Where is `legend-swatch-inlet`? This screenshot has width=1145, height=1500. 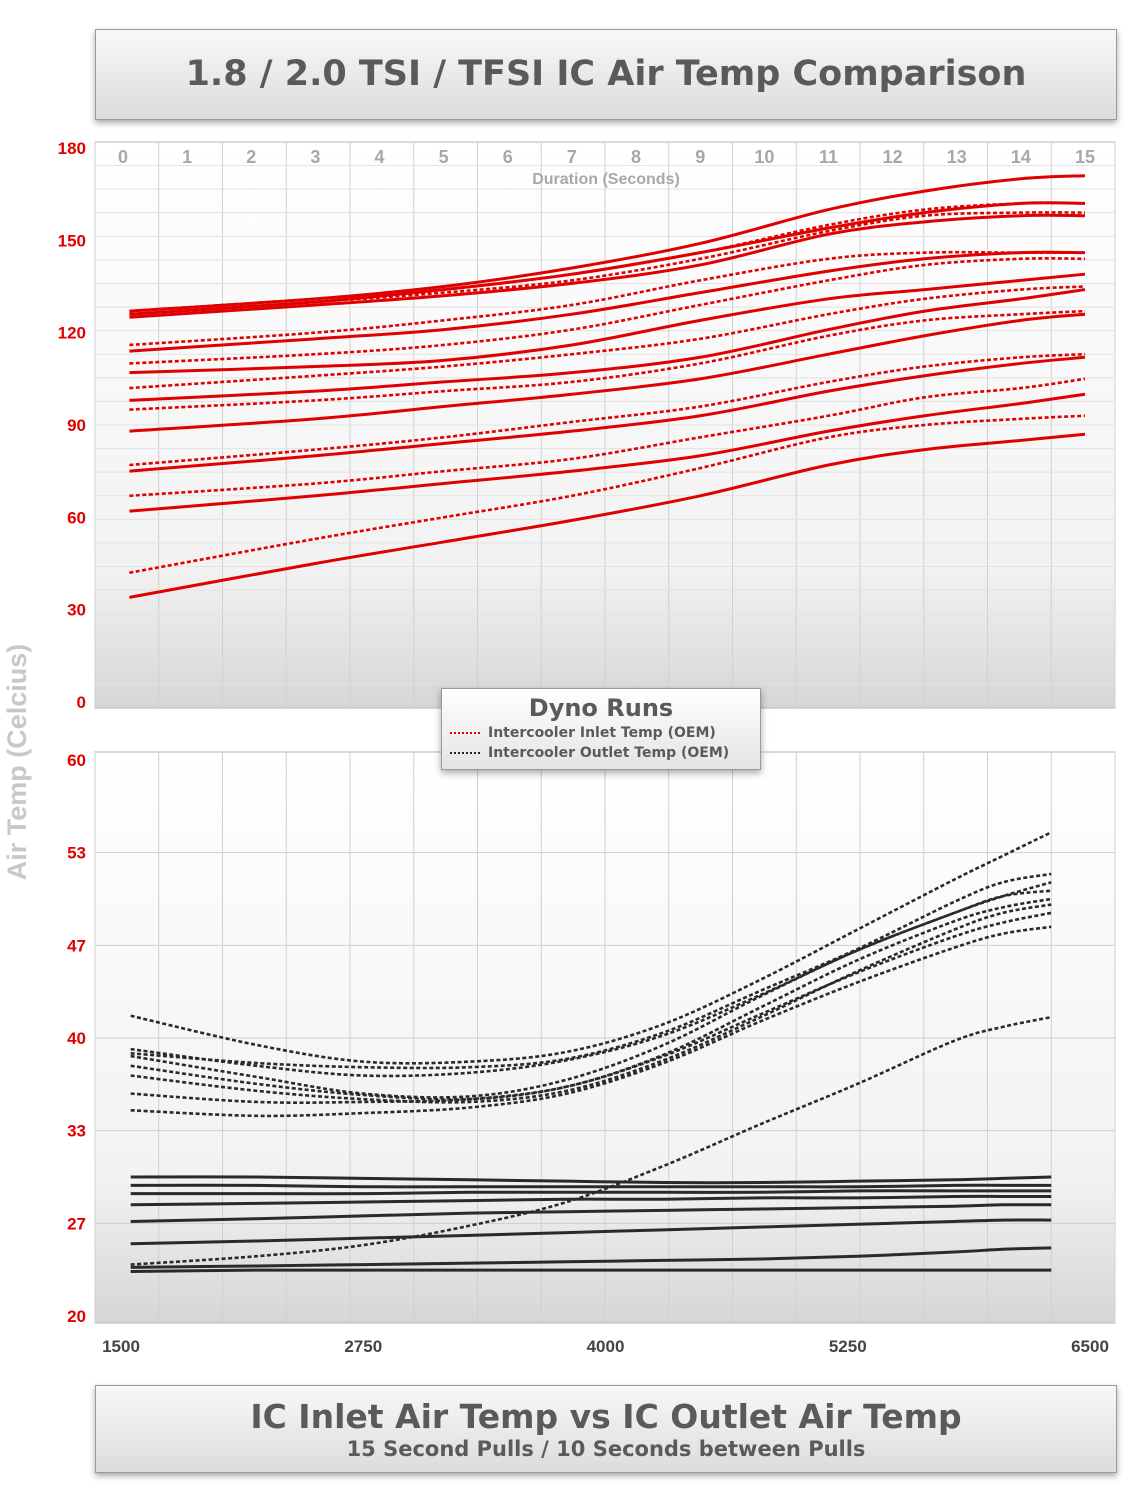 legend-swatch-inlet is located at coordinates (465, 733).